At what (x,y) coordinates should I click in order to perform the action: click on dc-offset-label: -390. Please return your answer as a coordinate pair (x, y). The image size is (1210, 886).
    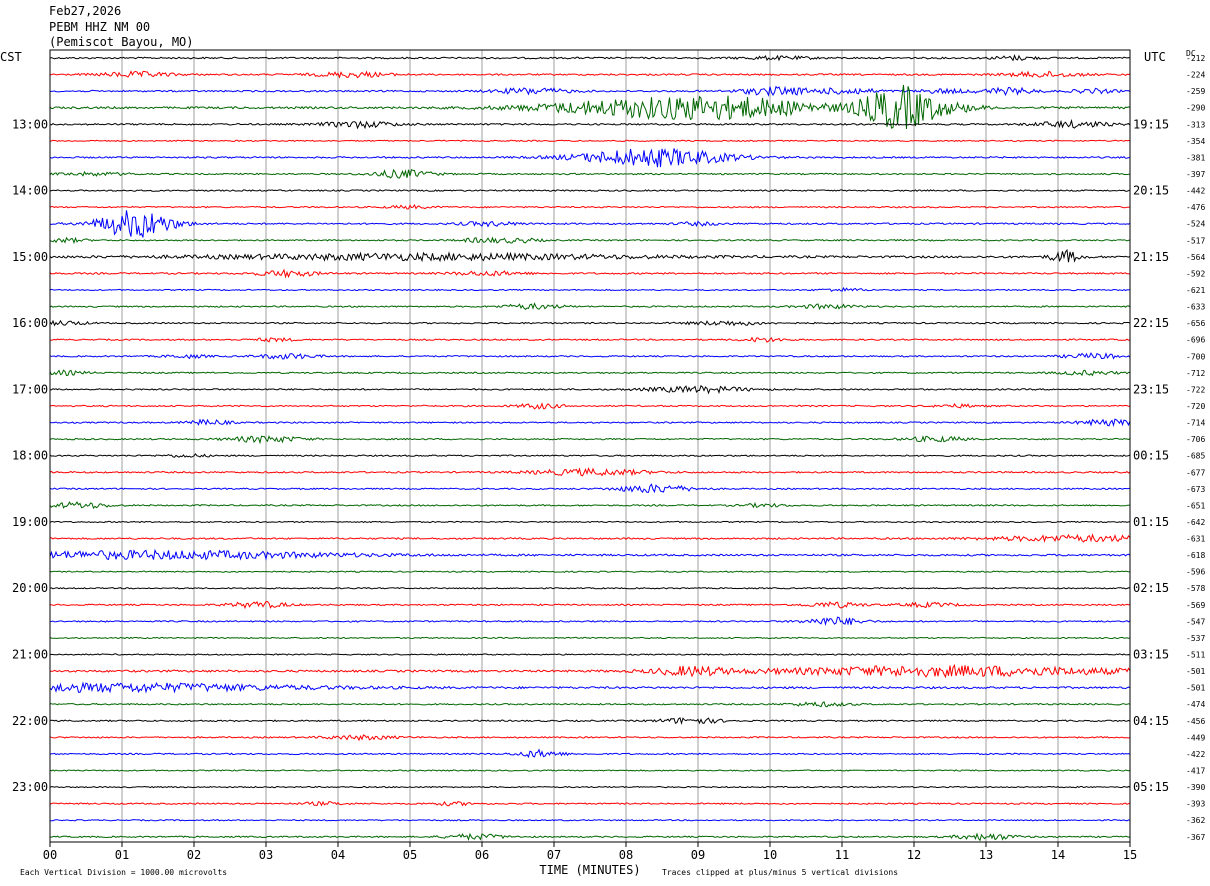
    Looking at the image, I should click on (1195, 787).